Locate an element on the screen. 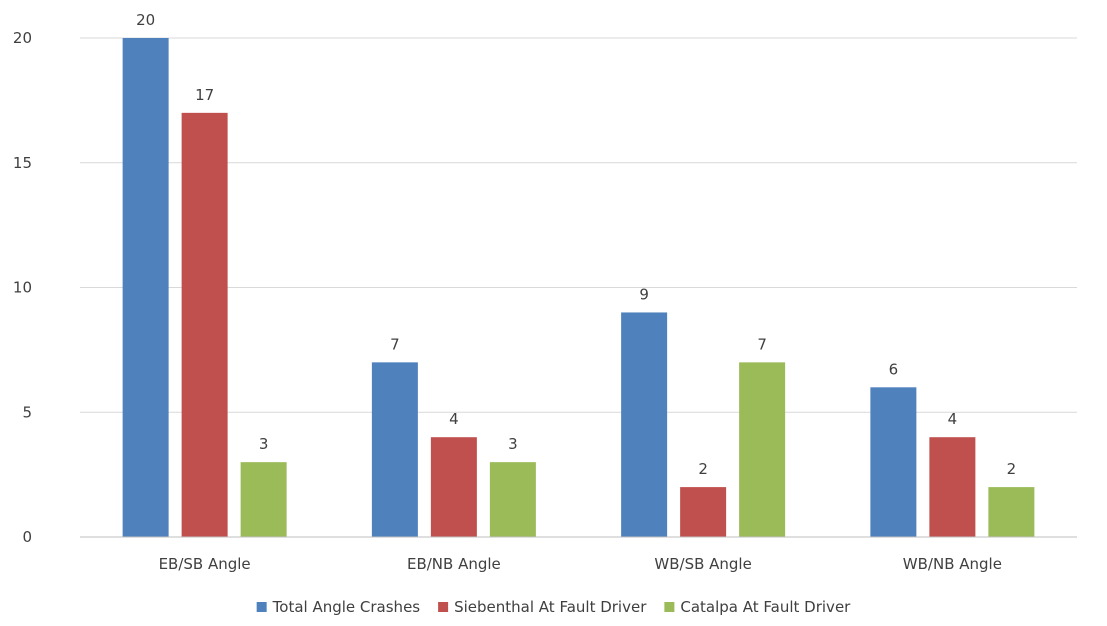 This screenshot has height=626, width=1107. legend-item: Siebenthal At Fault Driver is located at coordinates (542, 607).